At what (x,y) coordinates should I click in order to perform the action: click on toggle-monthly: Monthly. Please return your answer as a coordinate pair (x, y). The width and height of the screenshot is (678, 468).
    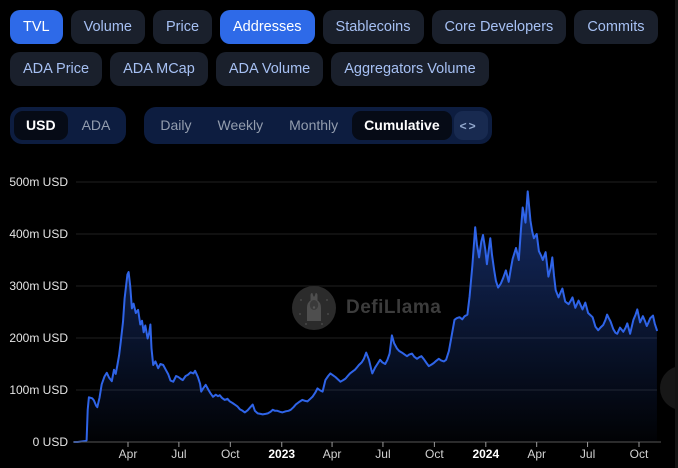
    Looking at the image, I should click on (313, 125).